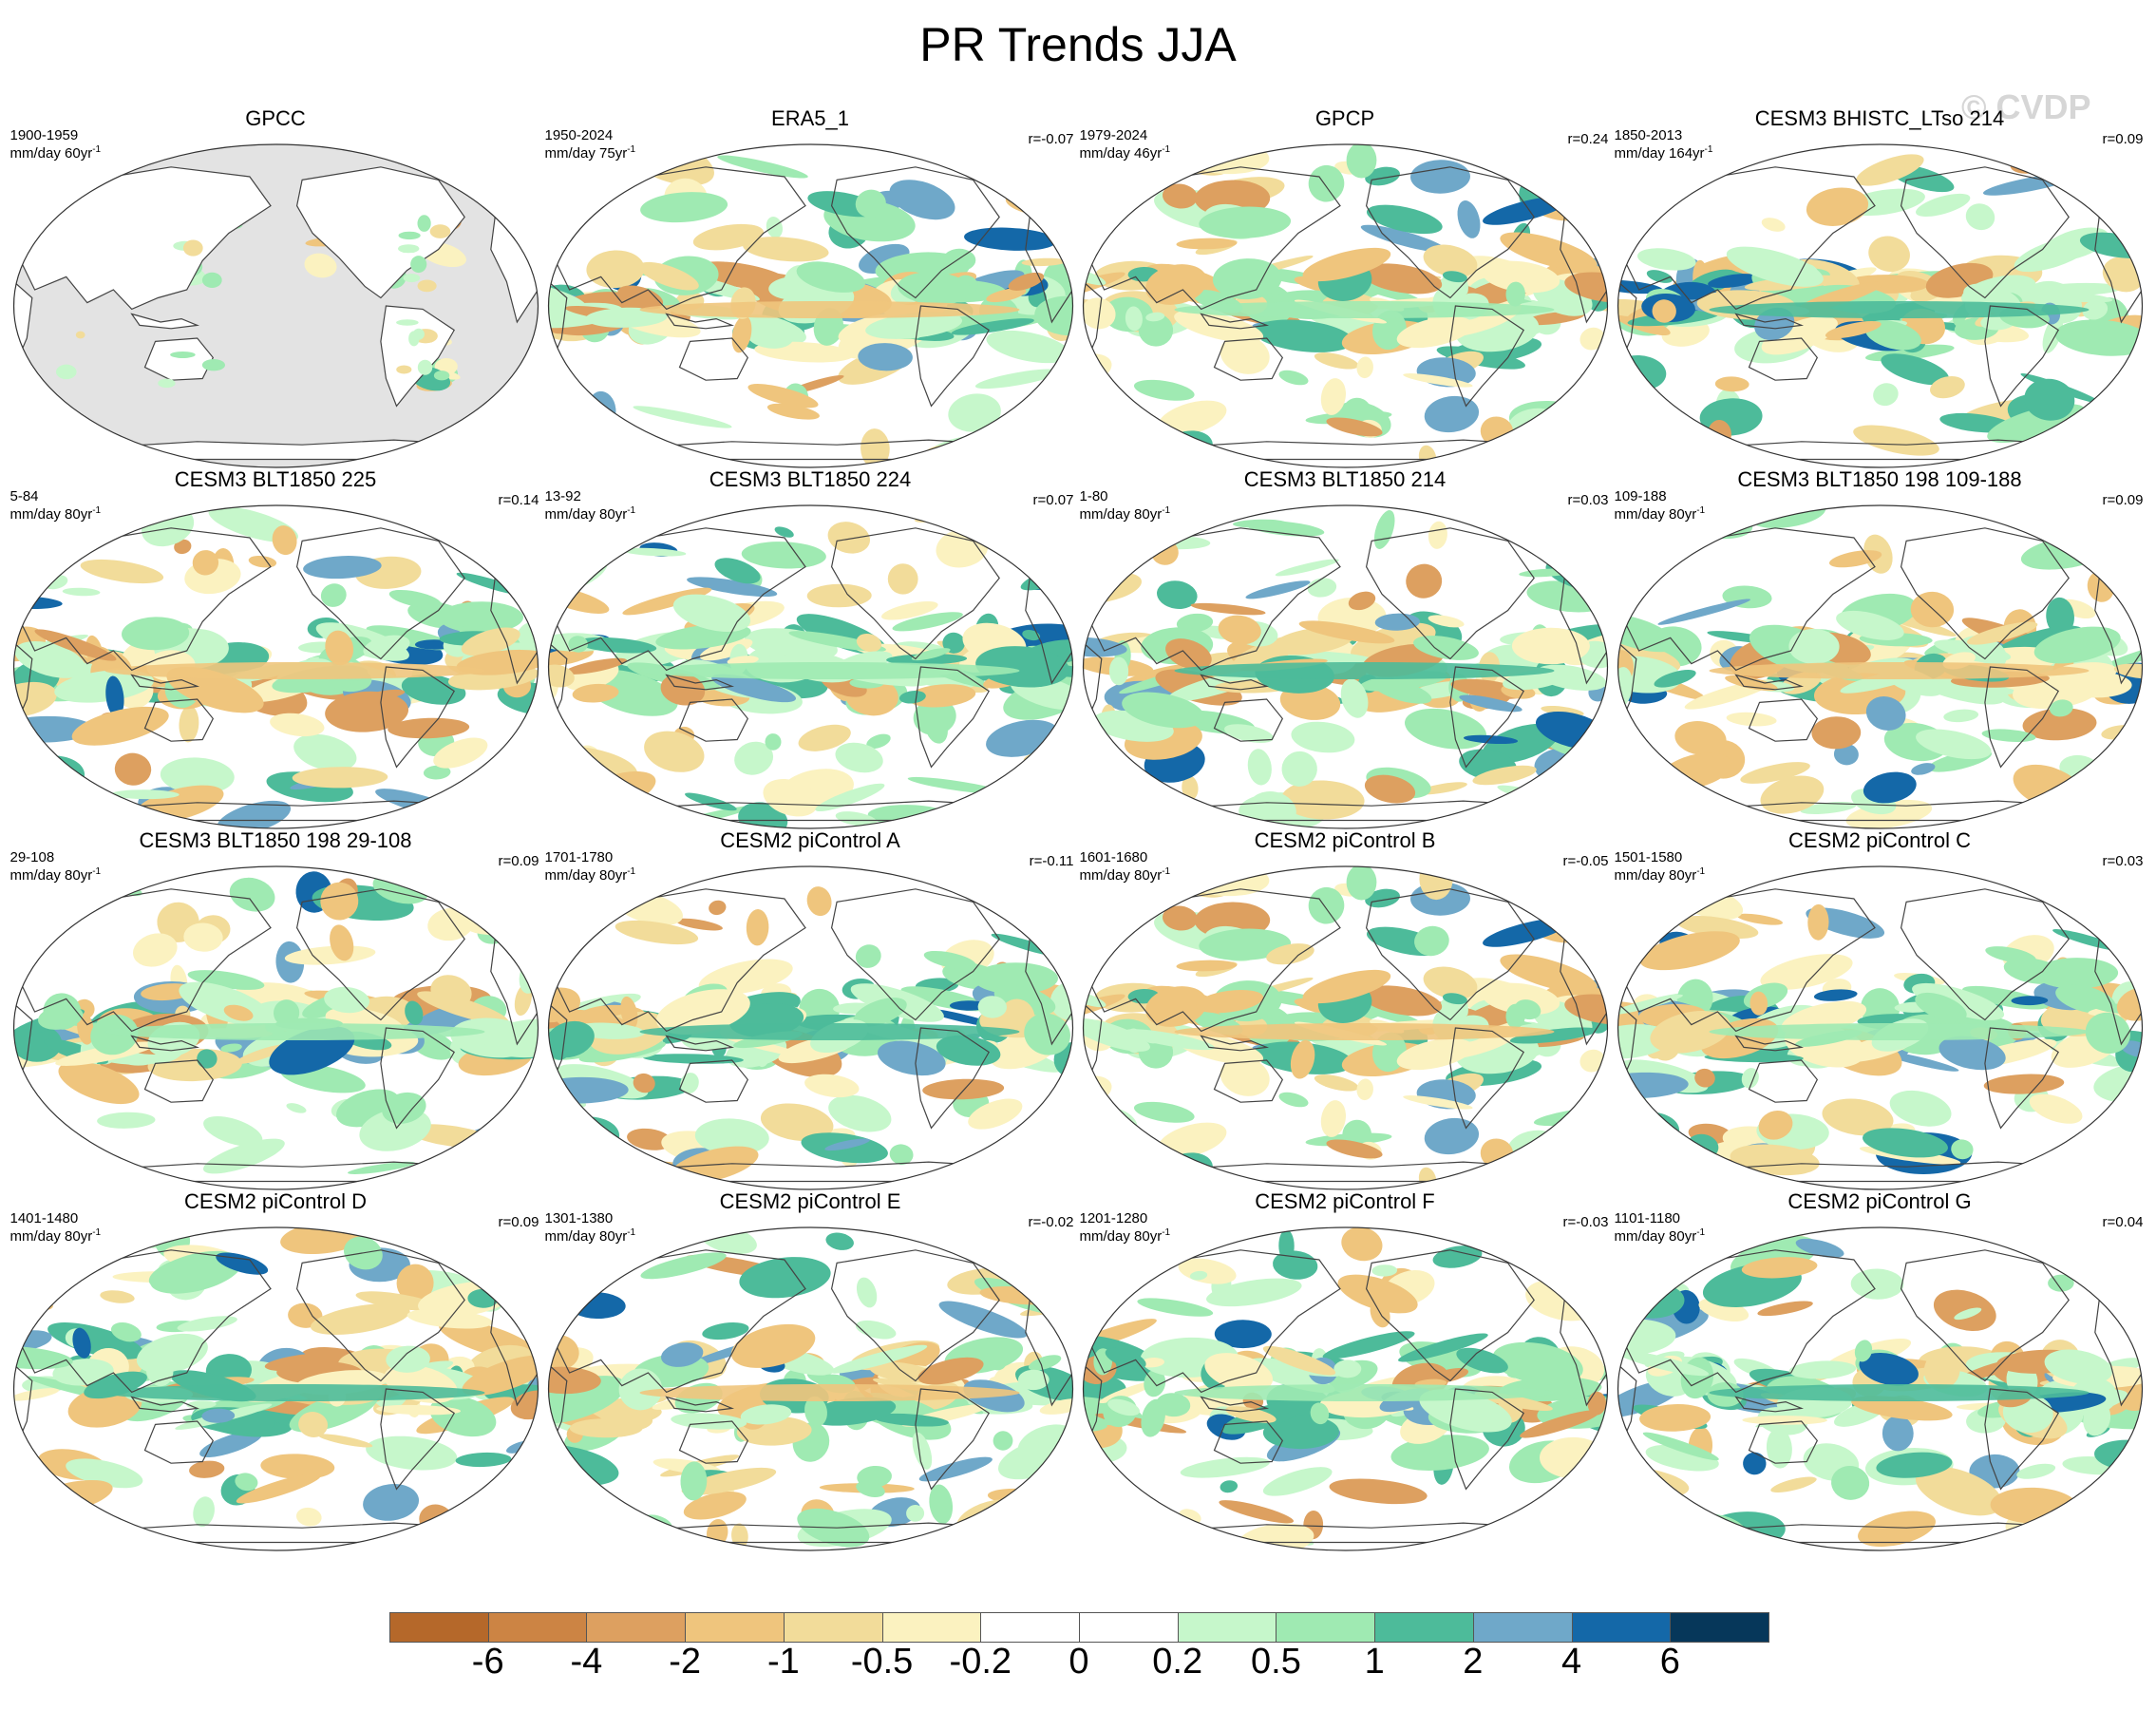  What do you see at coordinates (51, 153) in the screenshot?
I see `units-text: mm/day 60yr` at bounding box center [51, 153].